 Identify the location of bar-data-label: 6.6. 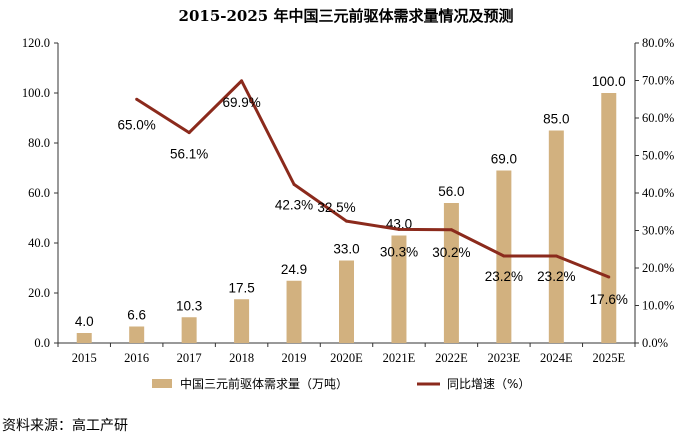
(136, 315).